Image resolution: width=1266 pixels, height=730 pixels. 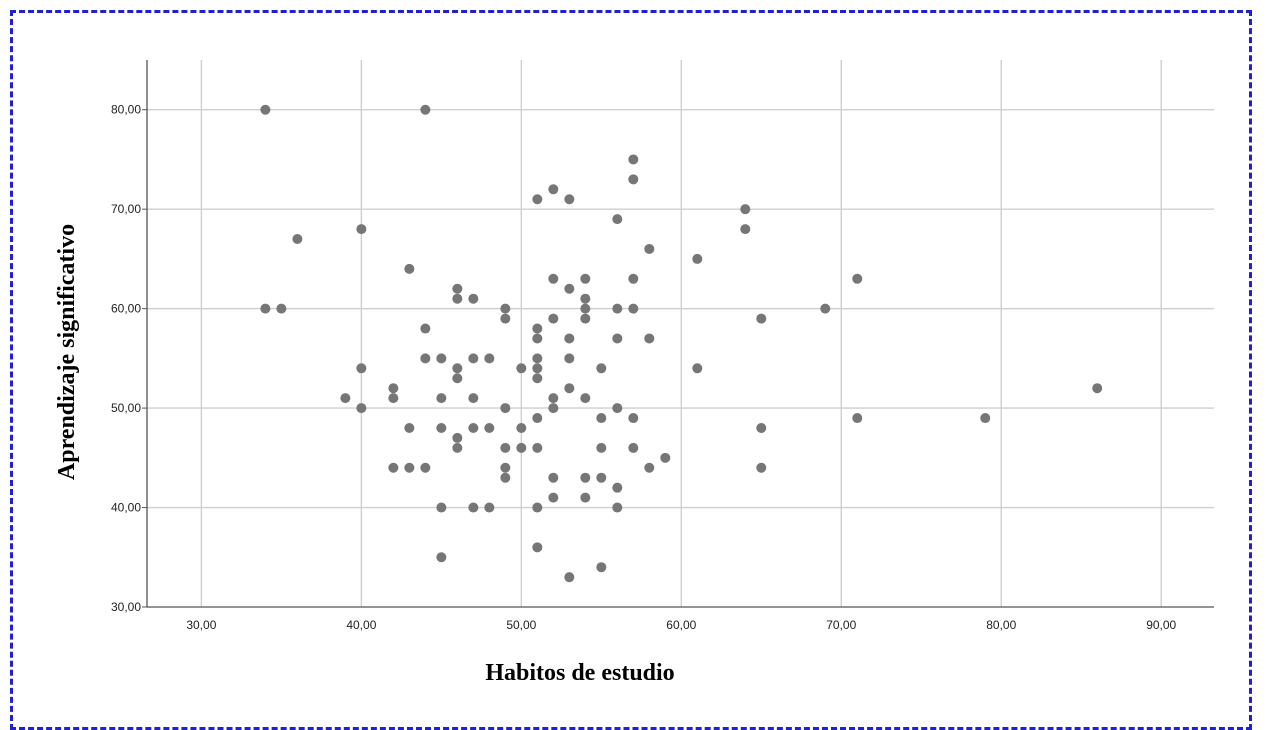 I want to click on x-axis-title: Habitos de estudio, so click(x=579, y=673).